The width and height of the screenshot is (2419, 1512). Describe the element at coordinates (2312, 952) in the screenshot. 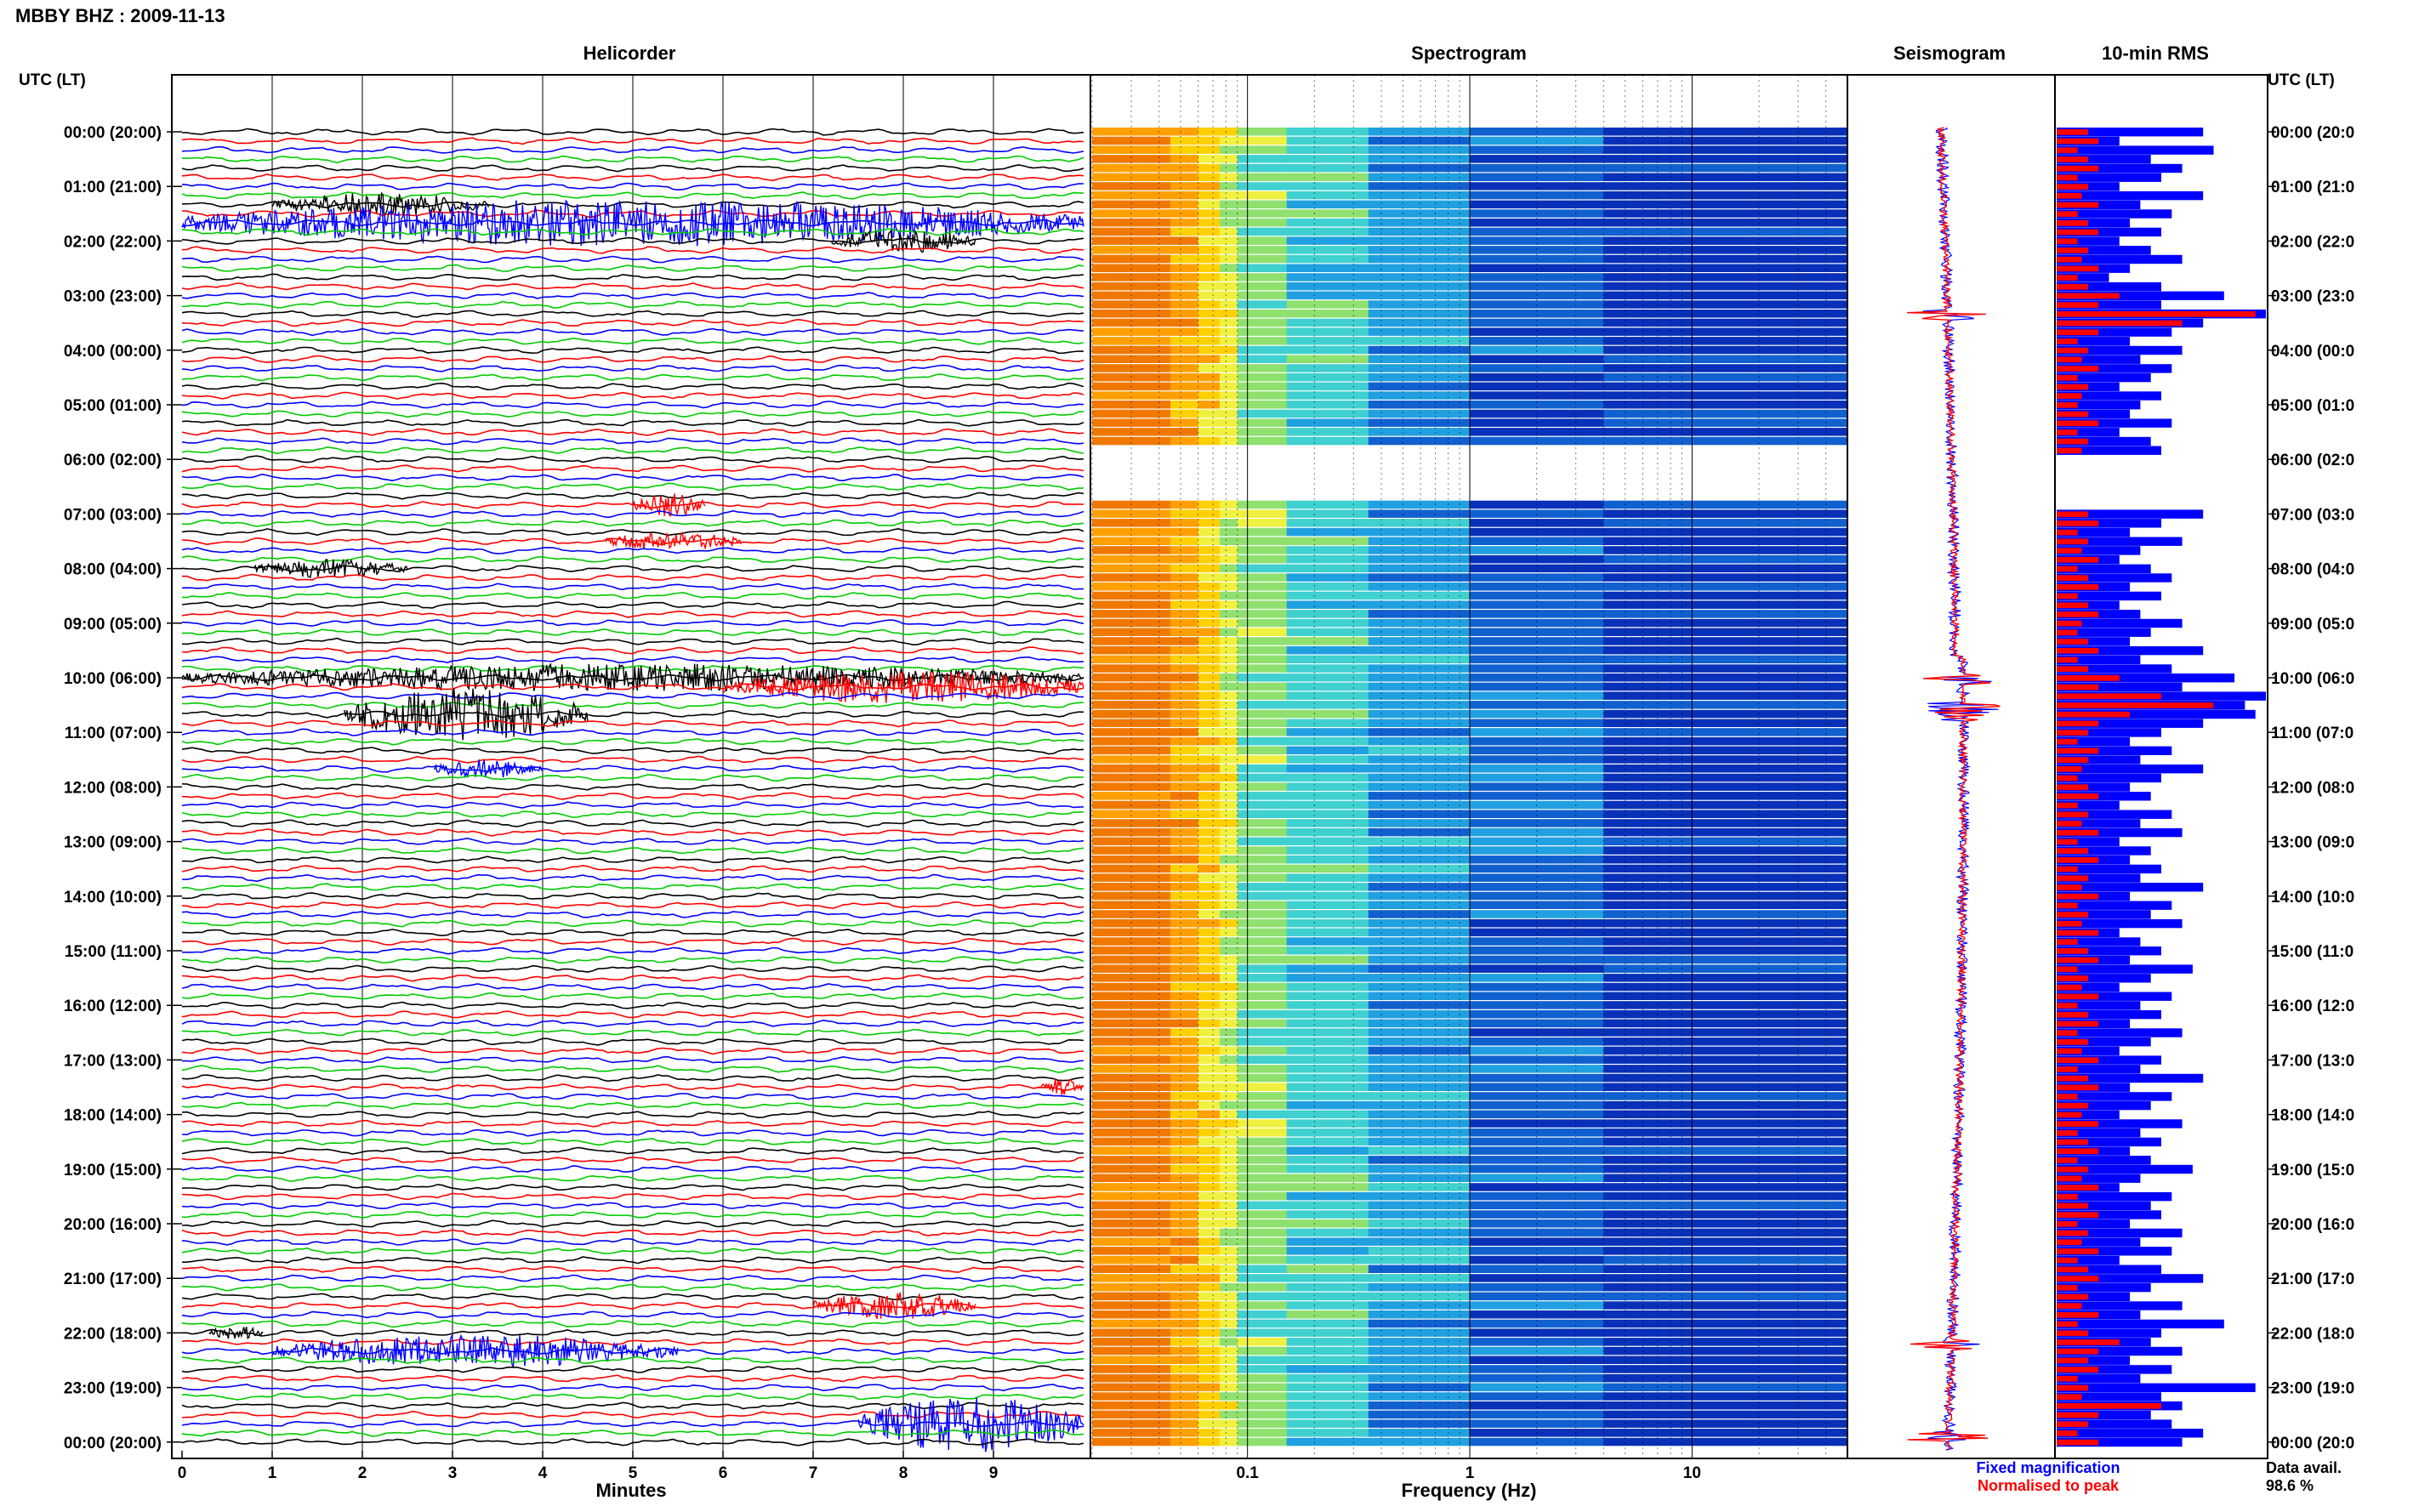

I see `time-tick-label-right: 15:00 (11:0` at that location.